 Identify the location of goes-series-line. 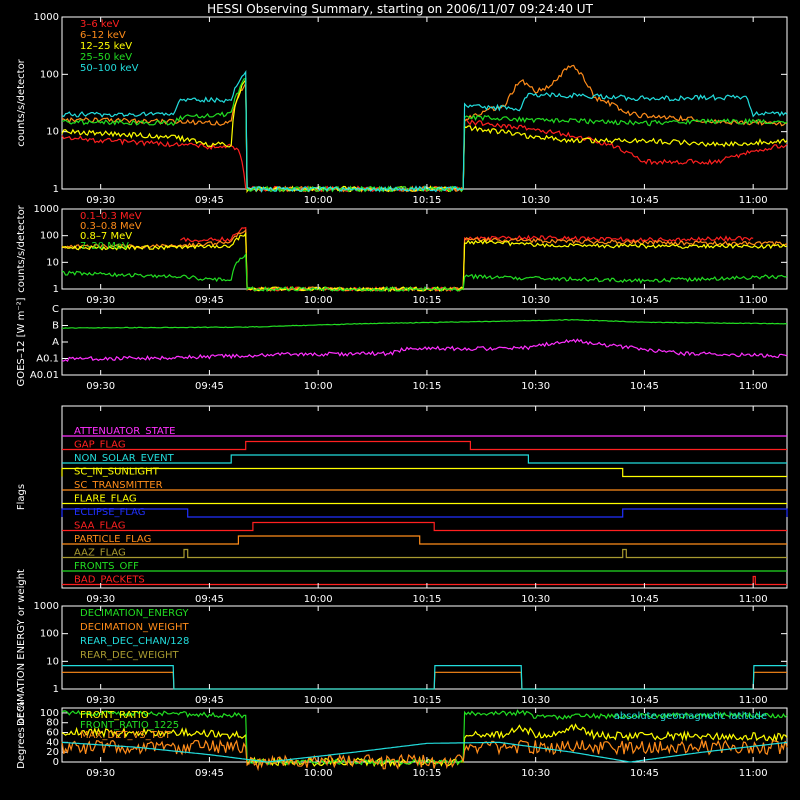
(424, 323).